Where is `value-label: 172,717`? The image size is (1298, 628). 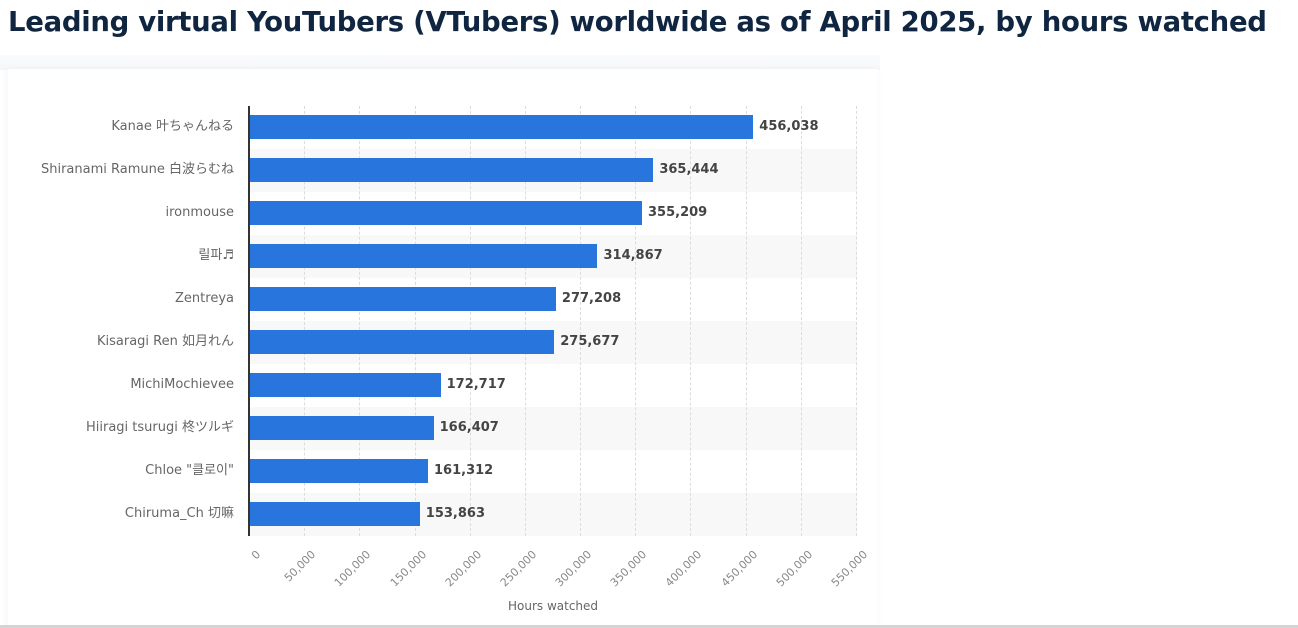 value-label: 172,717 is located at coordinates (476, 384).